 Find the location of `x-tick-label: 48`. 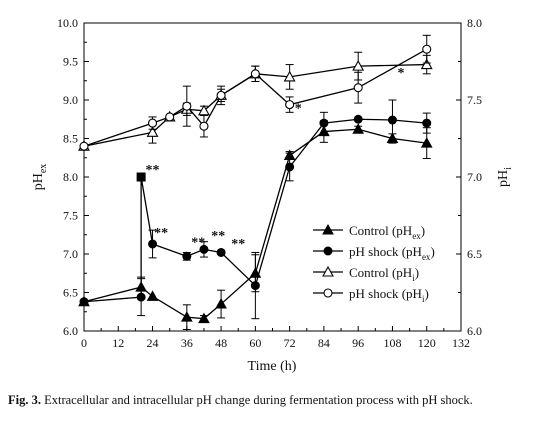

x-tick-label: 48 is located at coordinates (221, 343).